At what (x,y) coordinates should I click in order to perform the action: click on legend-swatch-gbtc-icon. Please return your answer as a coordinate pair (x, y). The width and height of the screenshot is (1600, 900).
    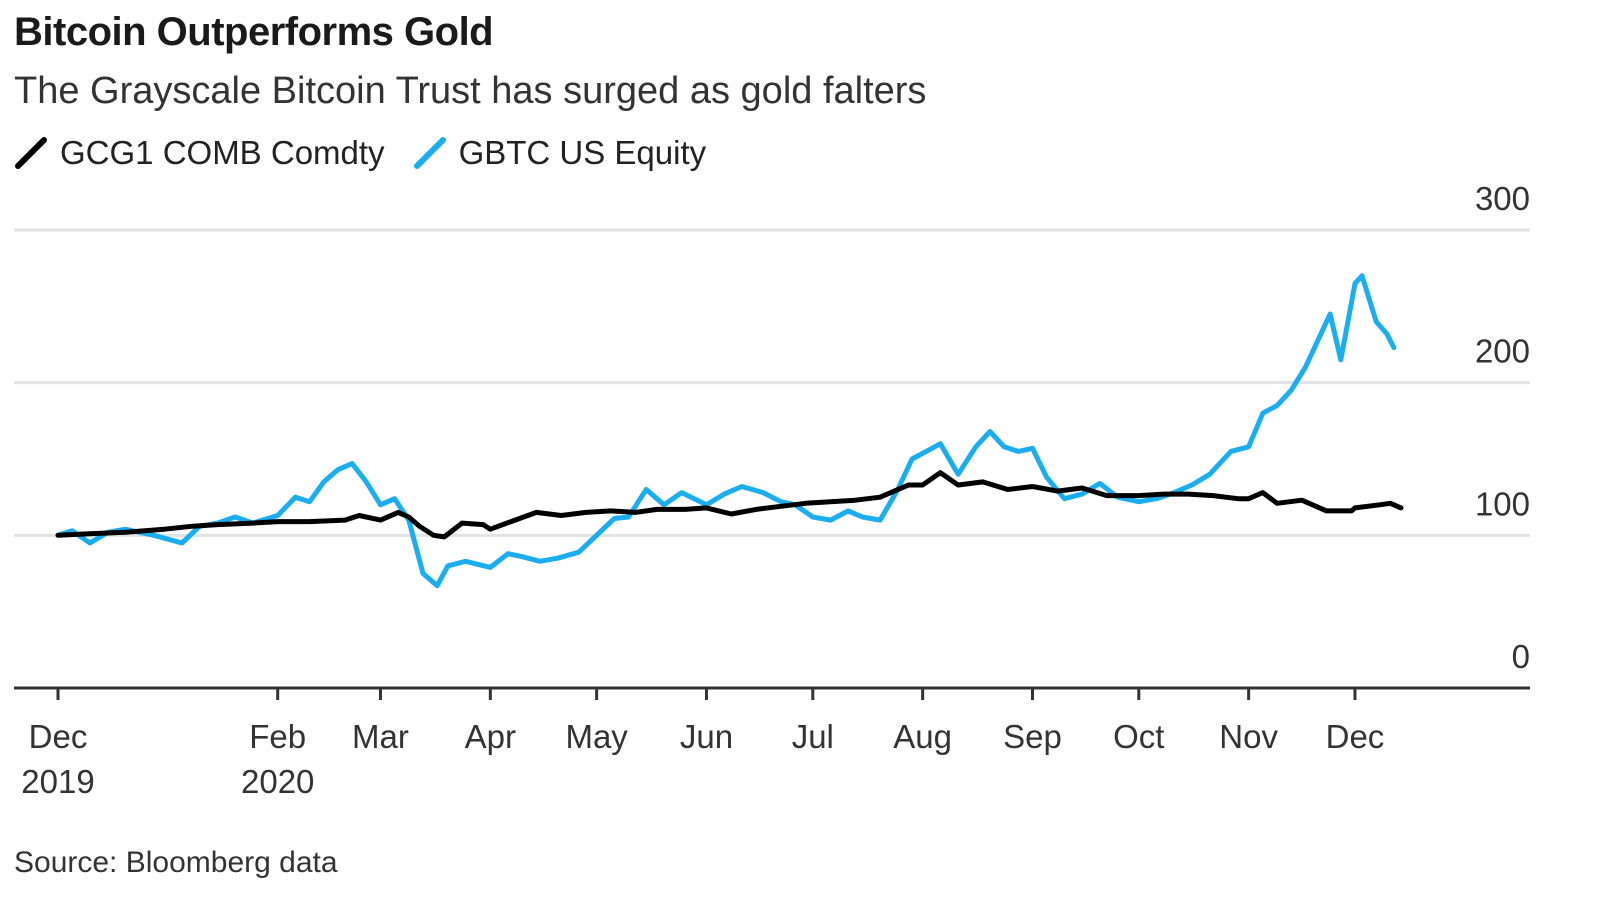
    Looking at the image, I should click on (429, 153).